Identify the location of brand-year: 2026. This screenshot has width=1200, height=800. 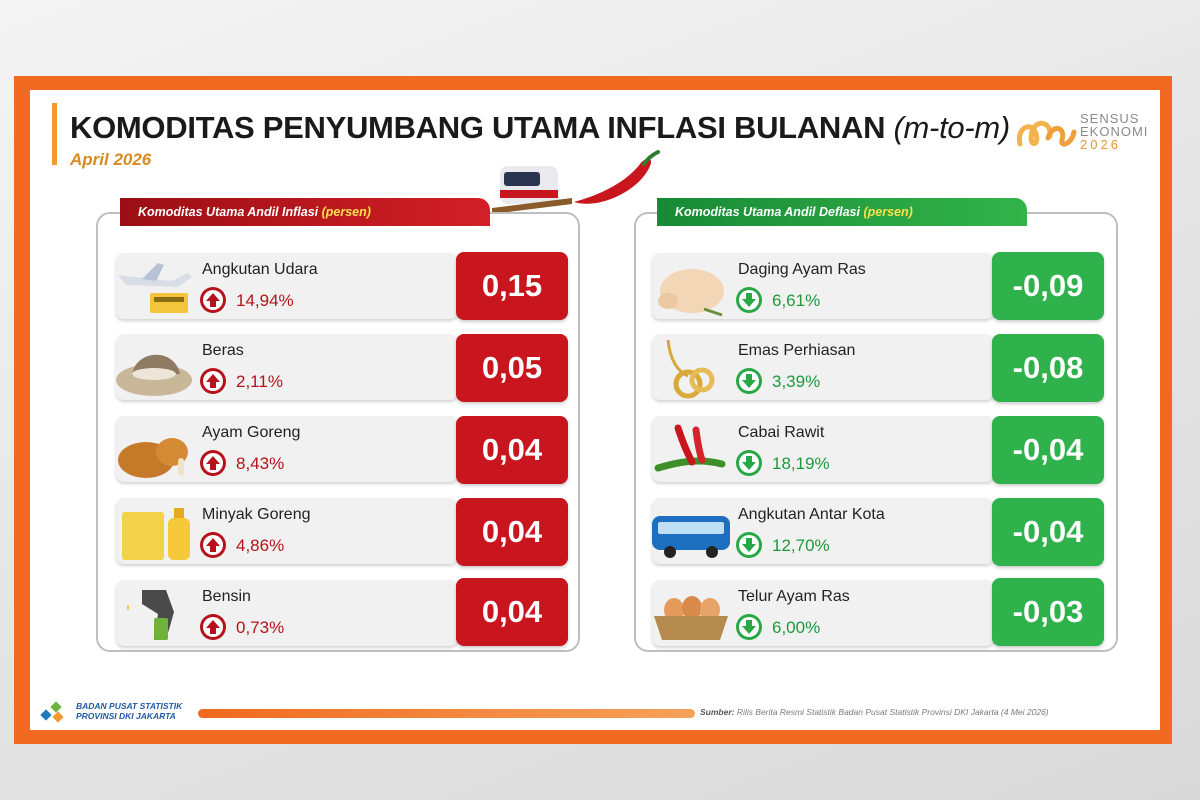
(1100, 144).